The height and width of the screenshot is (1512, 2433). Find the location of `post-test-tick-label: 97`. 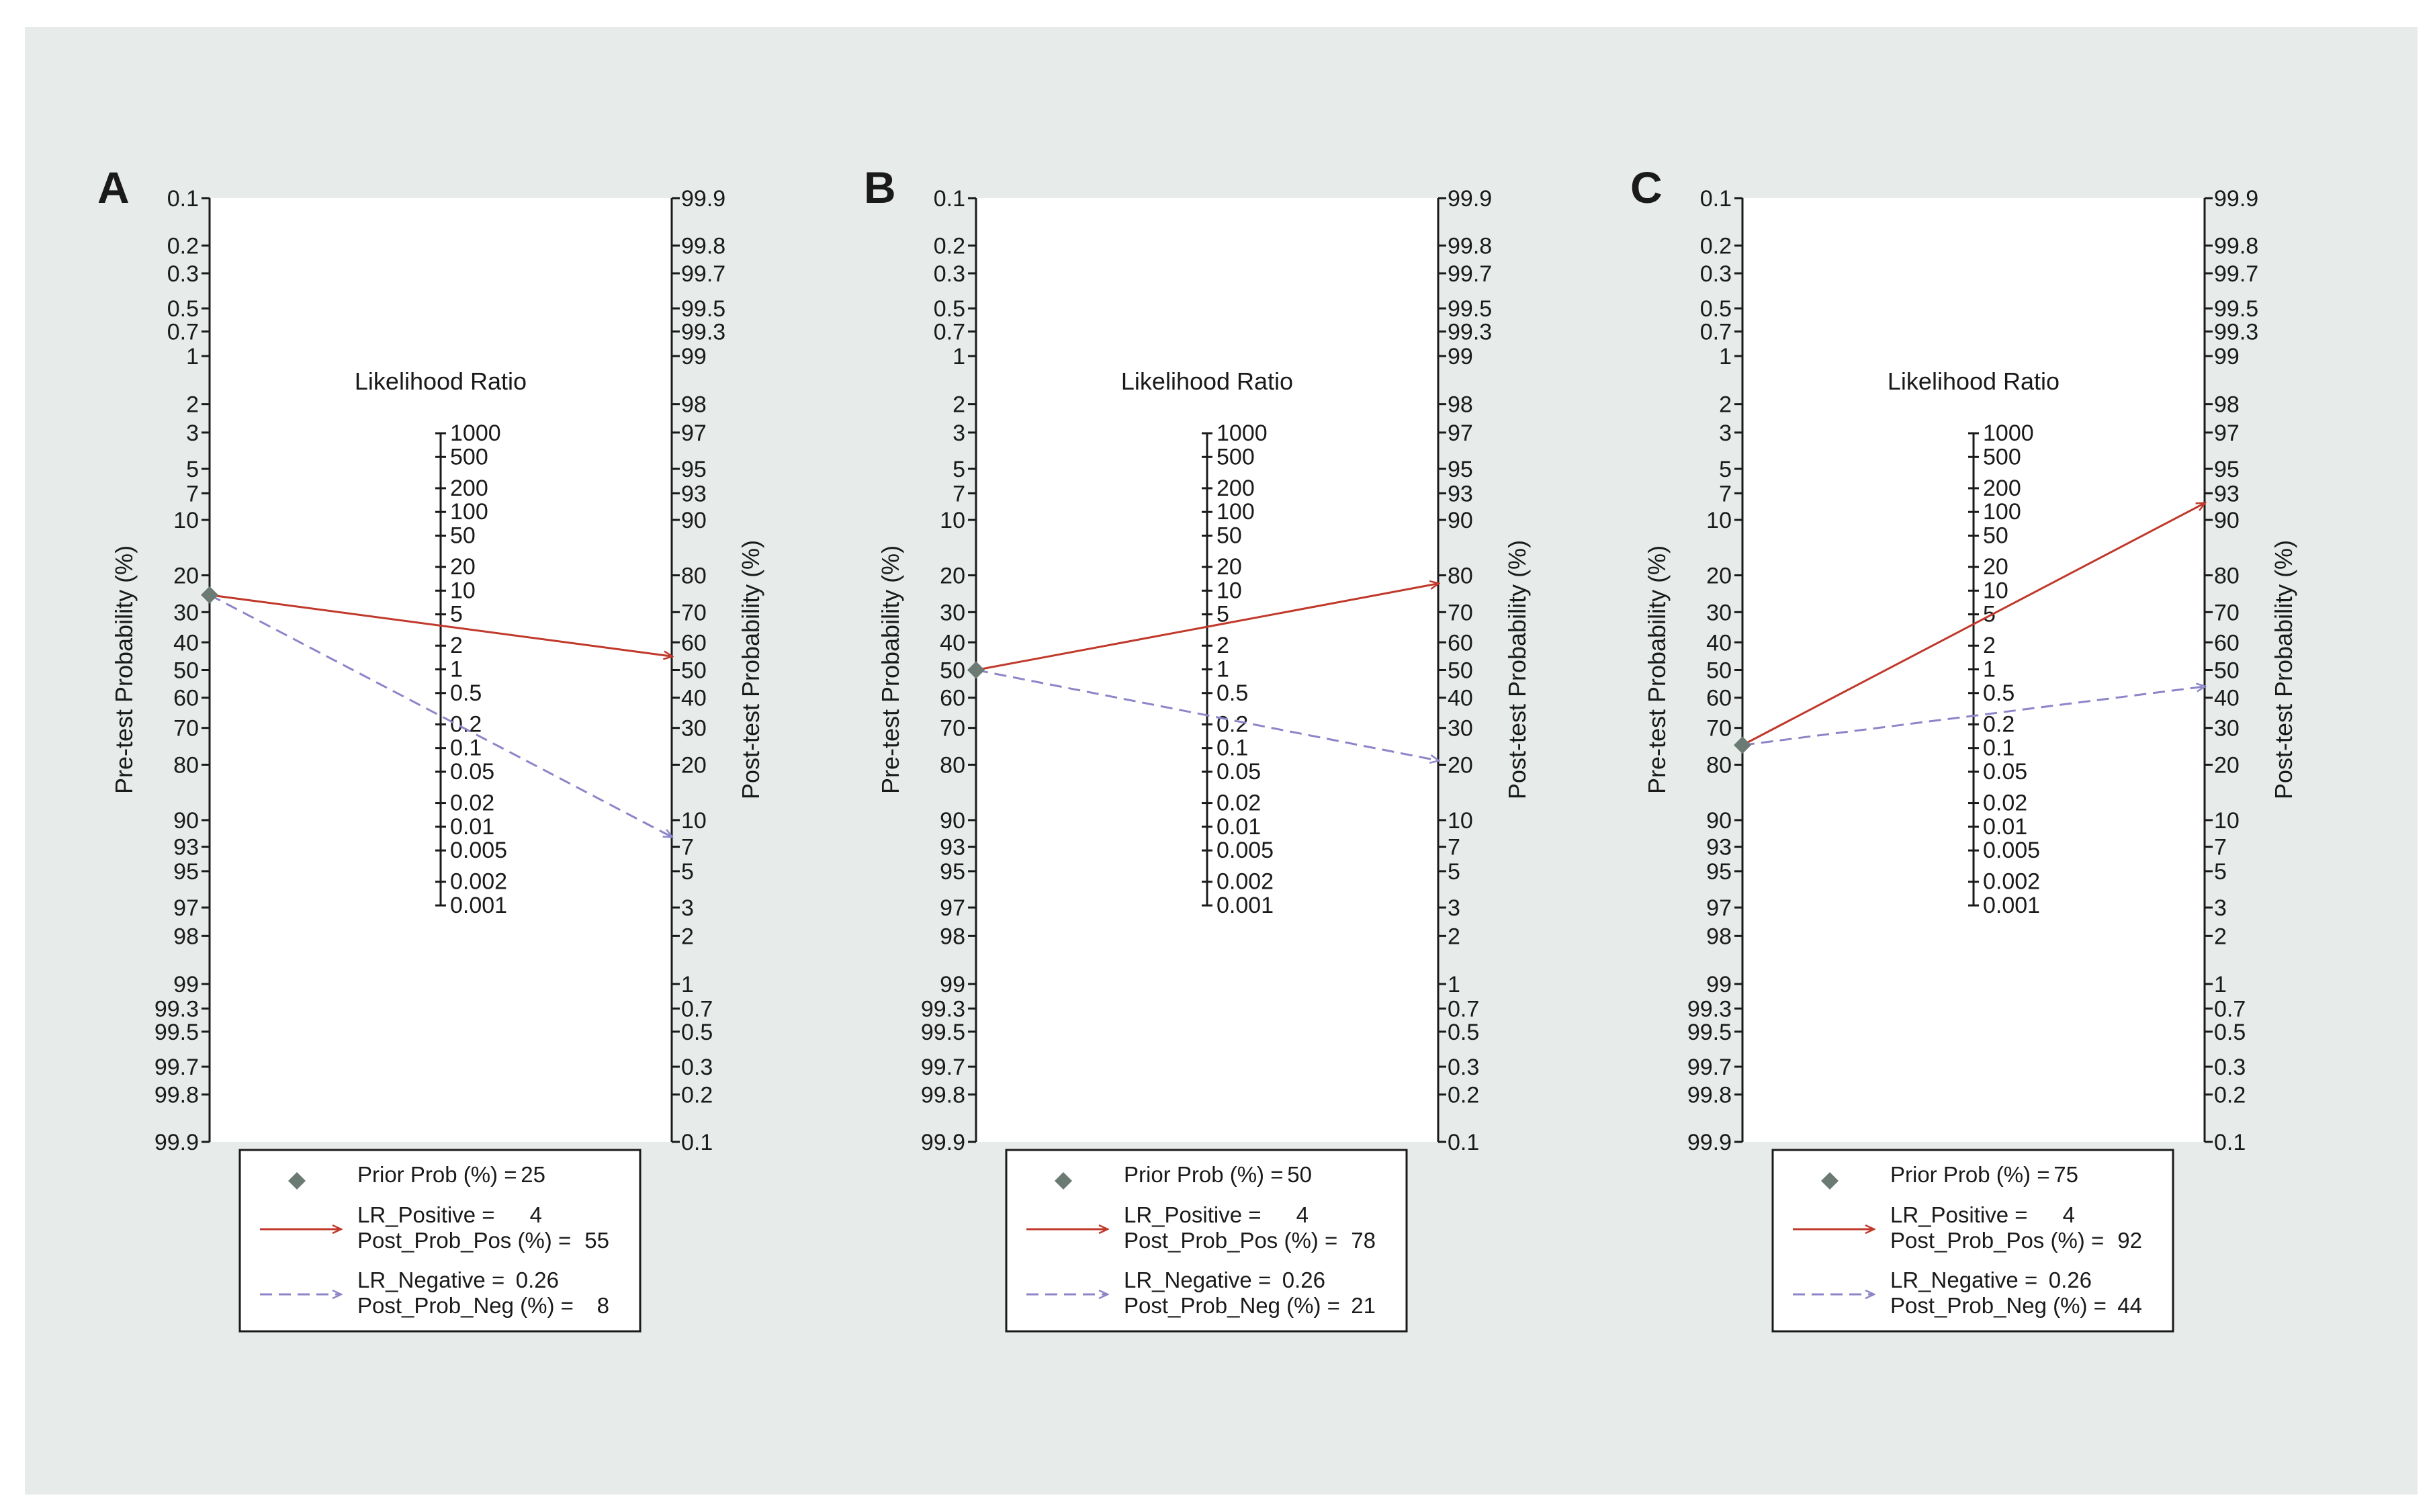

post-test-tick-label: 97 is located at coordinates (2227, 433).